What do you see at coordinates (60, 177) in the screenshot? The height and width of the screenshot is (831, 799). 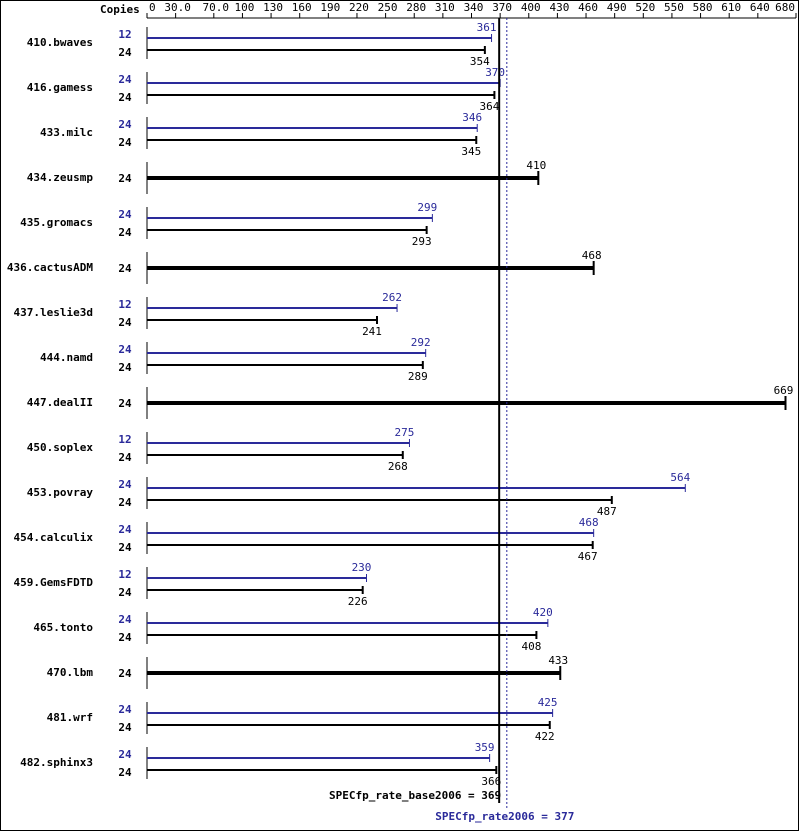 I see `benchmark-name: 434.zeusmp` at bounding box center [60, 177].